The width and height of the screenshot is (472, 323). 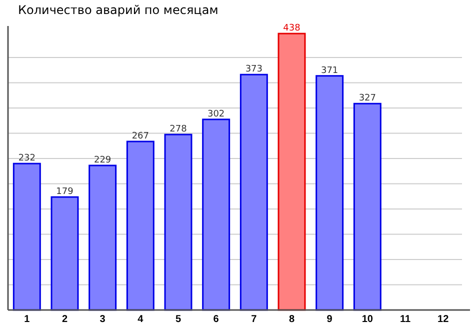 What do you see at coordinates (216, 318) in the screenshot?
I see `x-tick-label: 6` at bounding box center [216, 318].